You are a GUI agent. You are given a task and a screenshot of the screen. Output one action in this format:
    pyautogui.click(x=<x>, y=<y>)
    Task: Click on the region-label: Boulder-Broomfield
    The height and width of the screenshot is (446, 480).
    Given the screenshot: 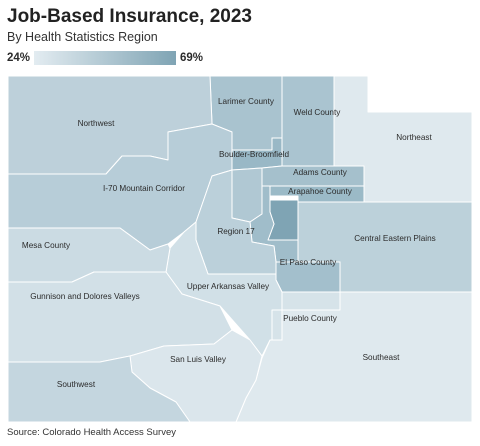 What is the action you would take?
    pyautogui.click(x=254, y=154)
    